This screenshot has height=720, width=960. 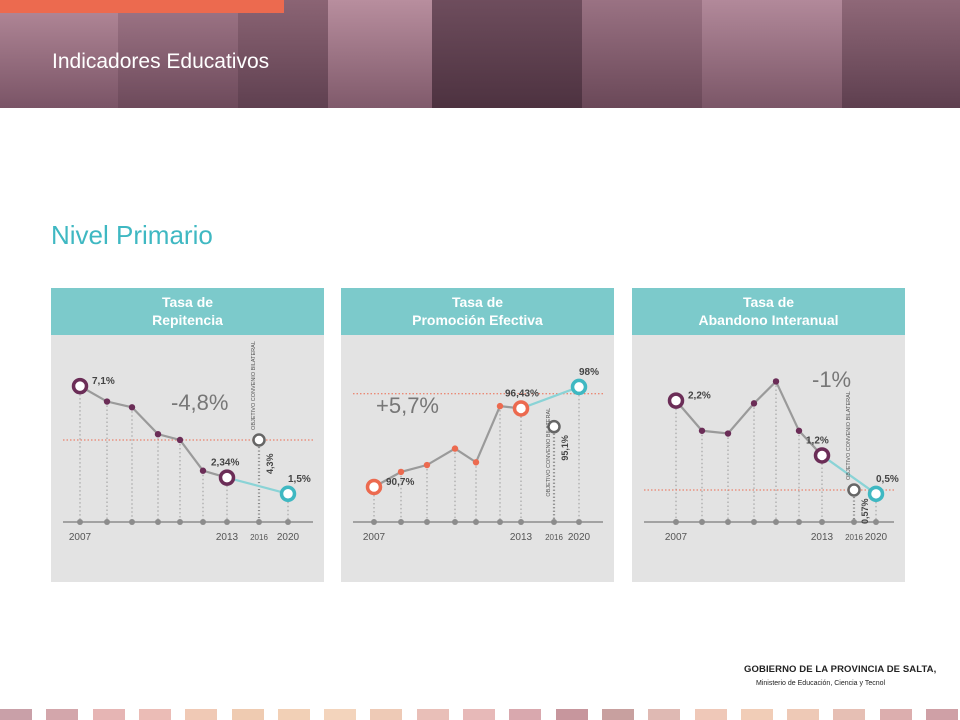 I want to click on chart-title-line2: Abandono Interanual, so click(x=768, y=320).